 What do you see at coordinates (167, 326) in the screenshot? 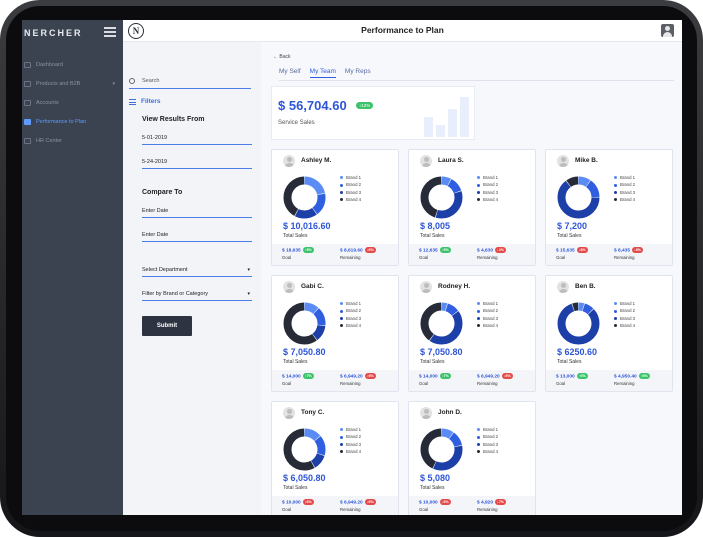
I see `submit-button: Submit` at bounding box center [167, 326].